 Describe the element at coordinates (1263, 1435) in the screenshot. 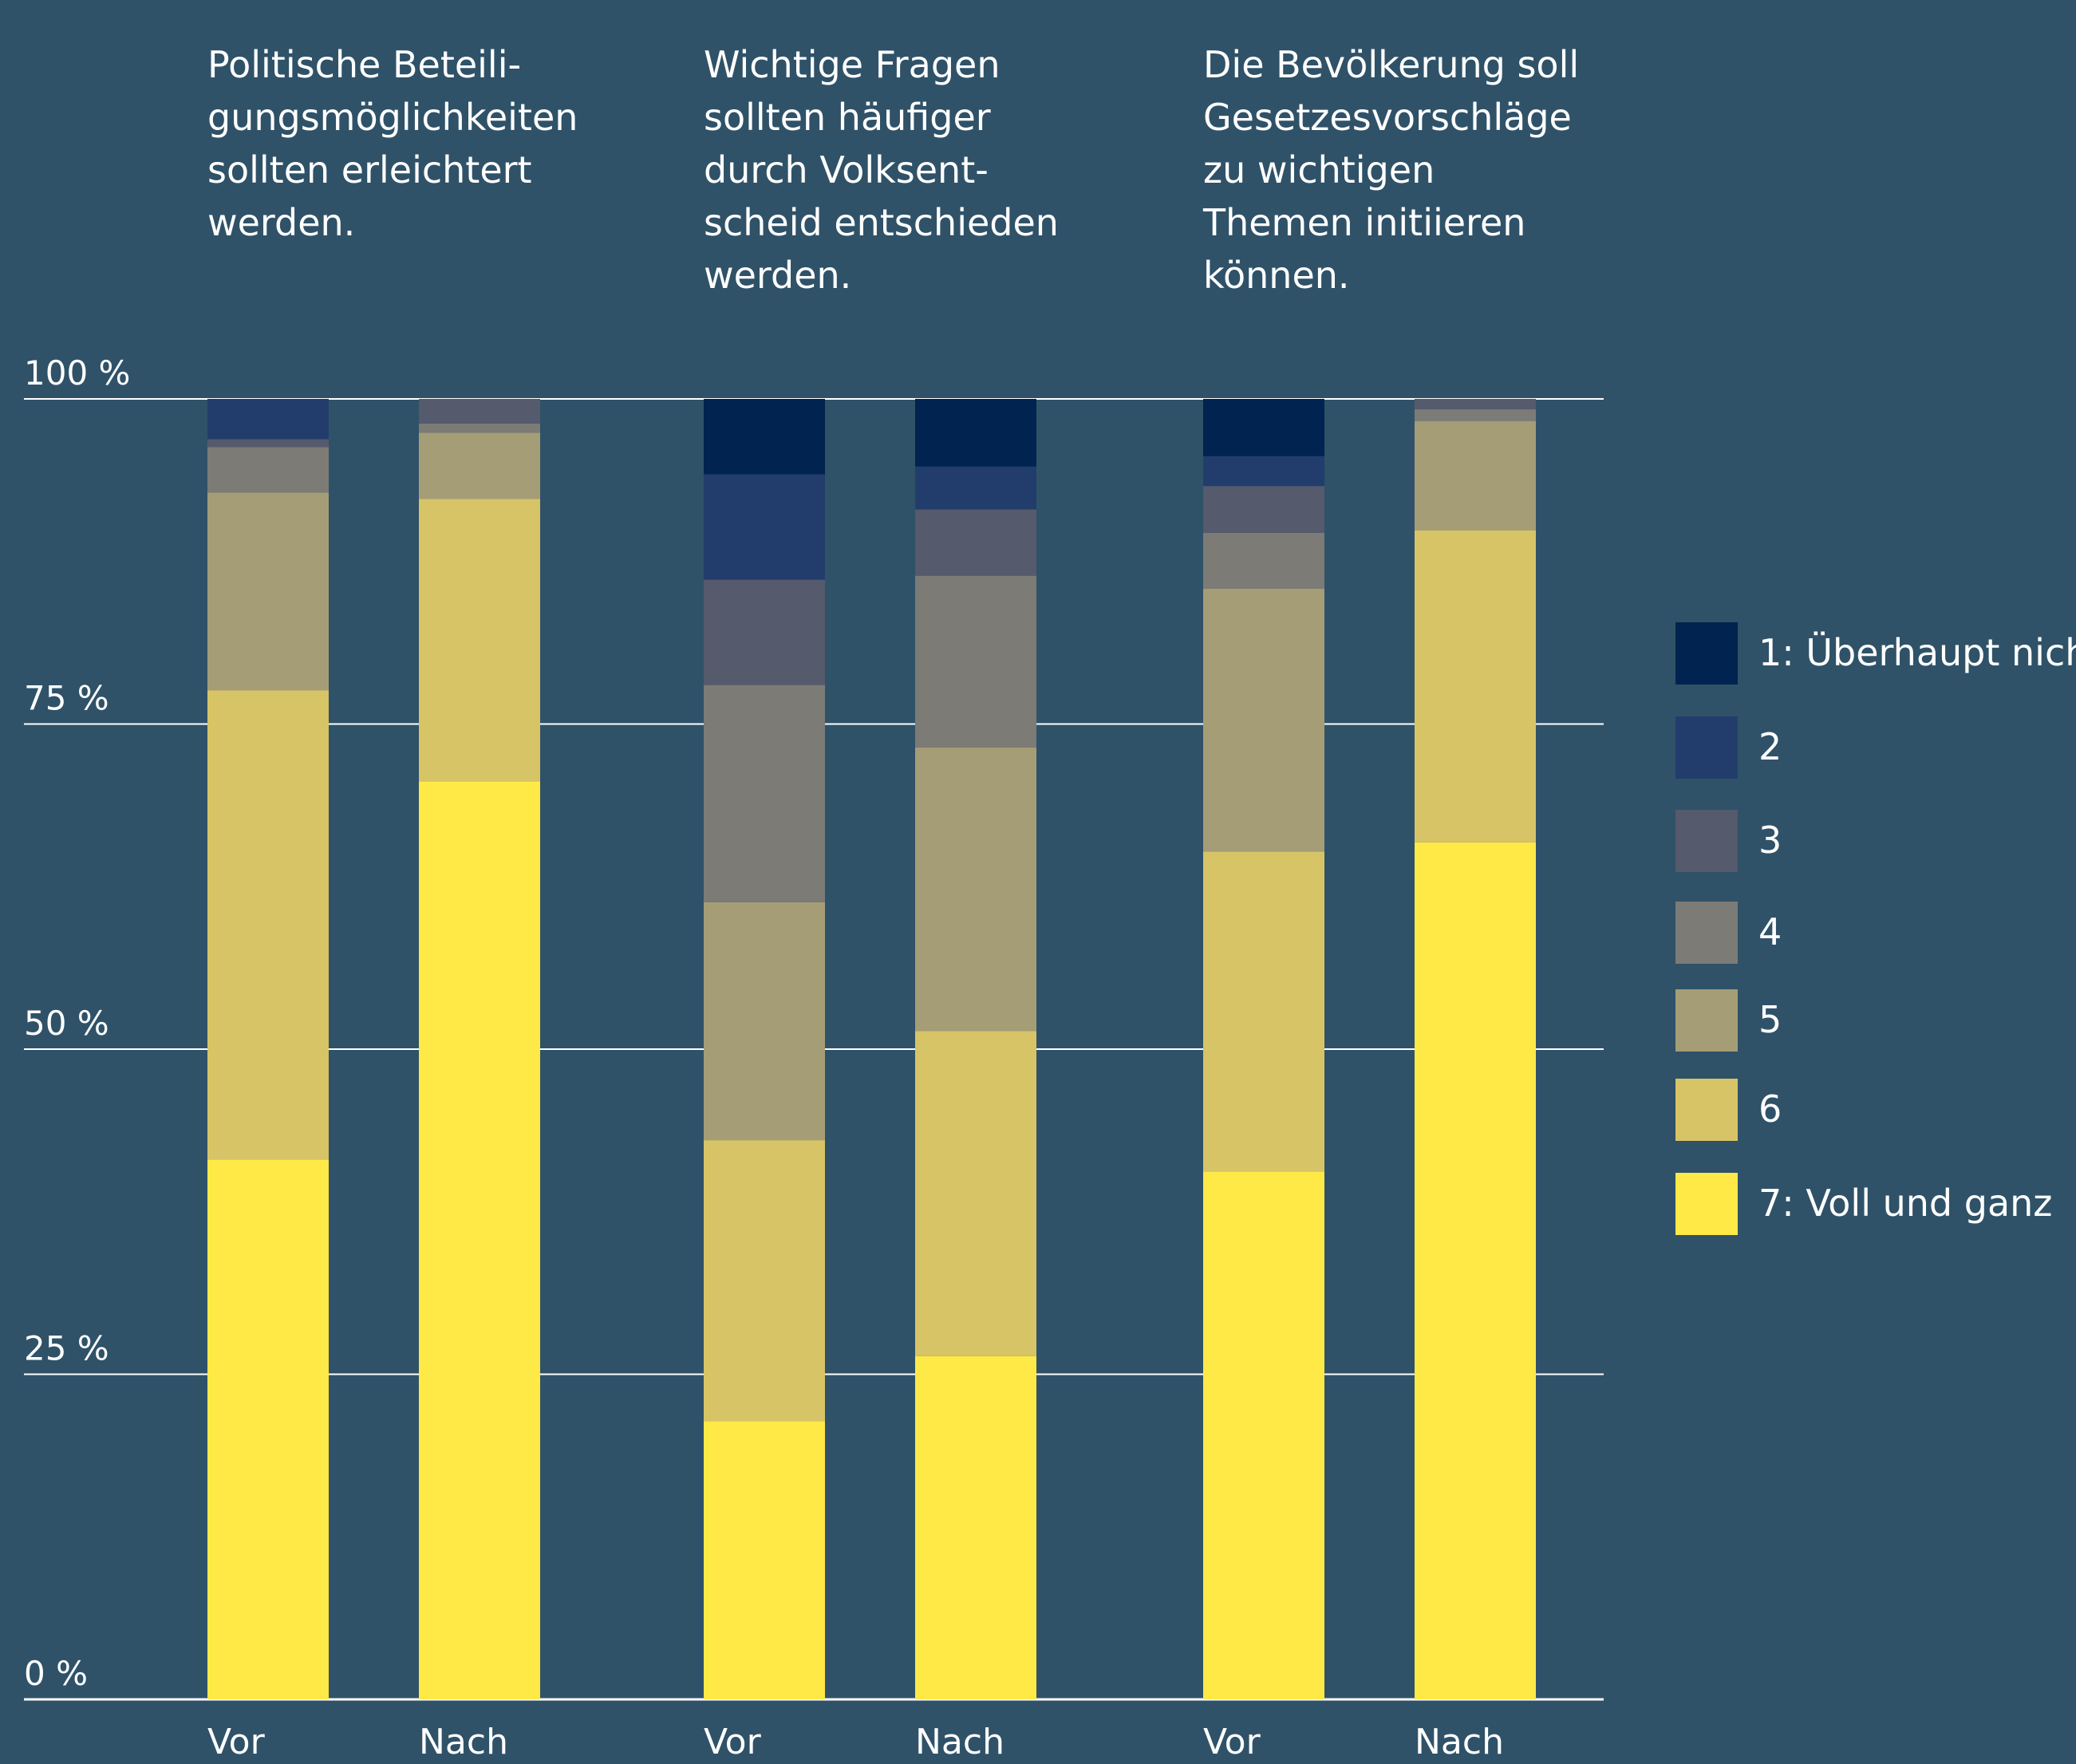

I see `bar-segment-group3-vor-s7` at that location.